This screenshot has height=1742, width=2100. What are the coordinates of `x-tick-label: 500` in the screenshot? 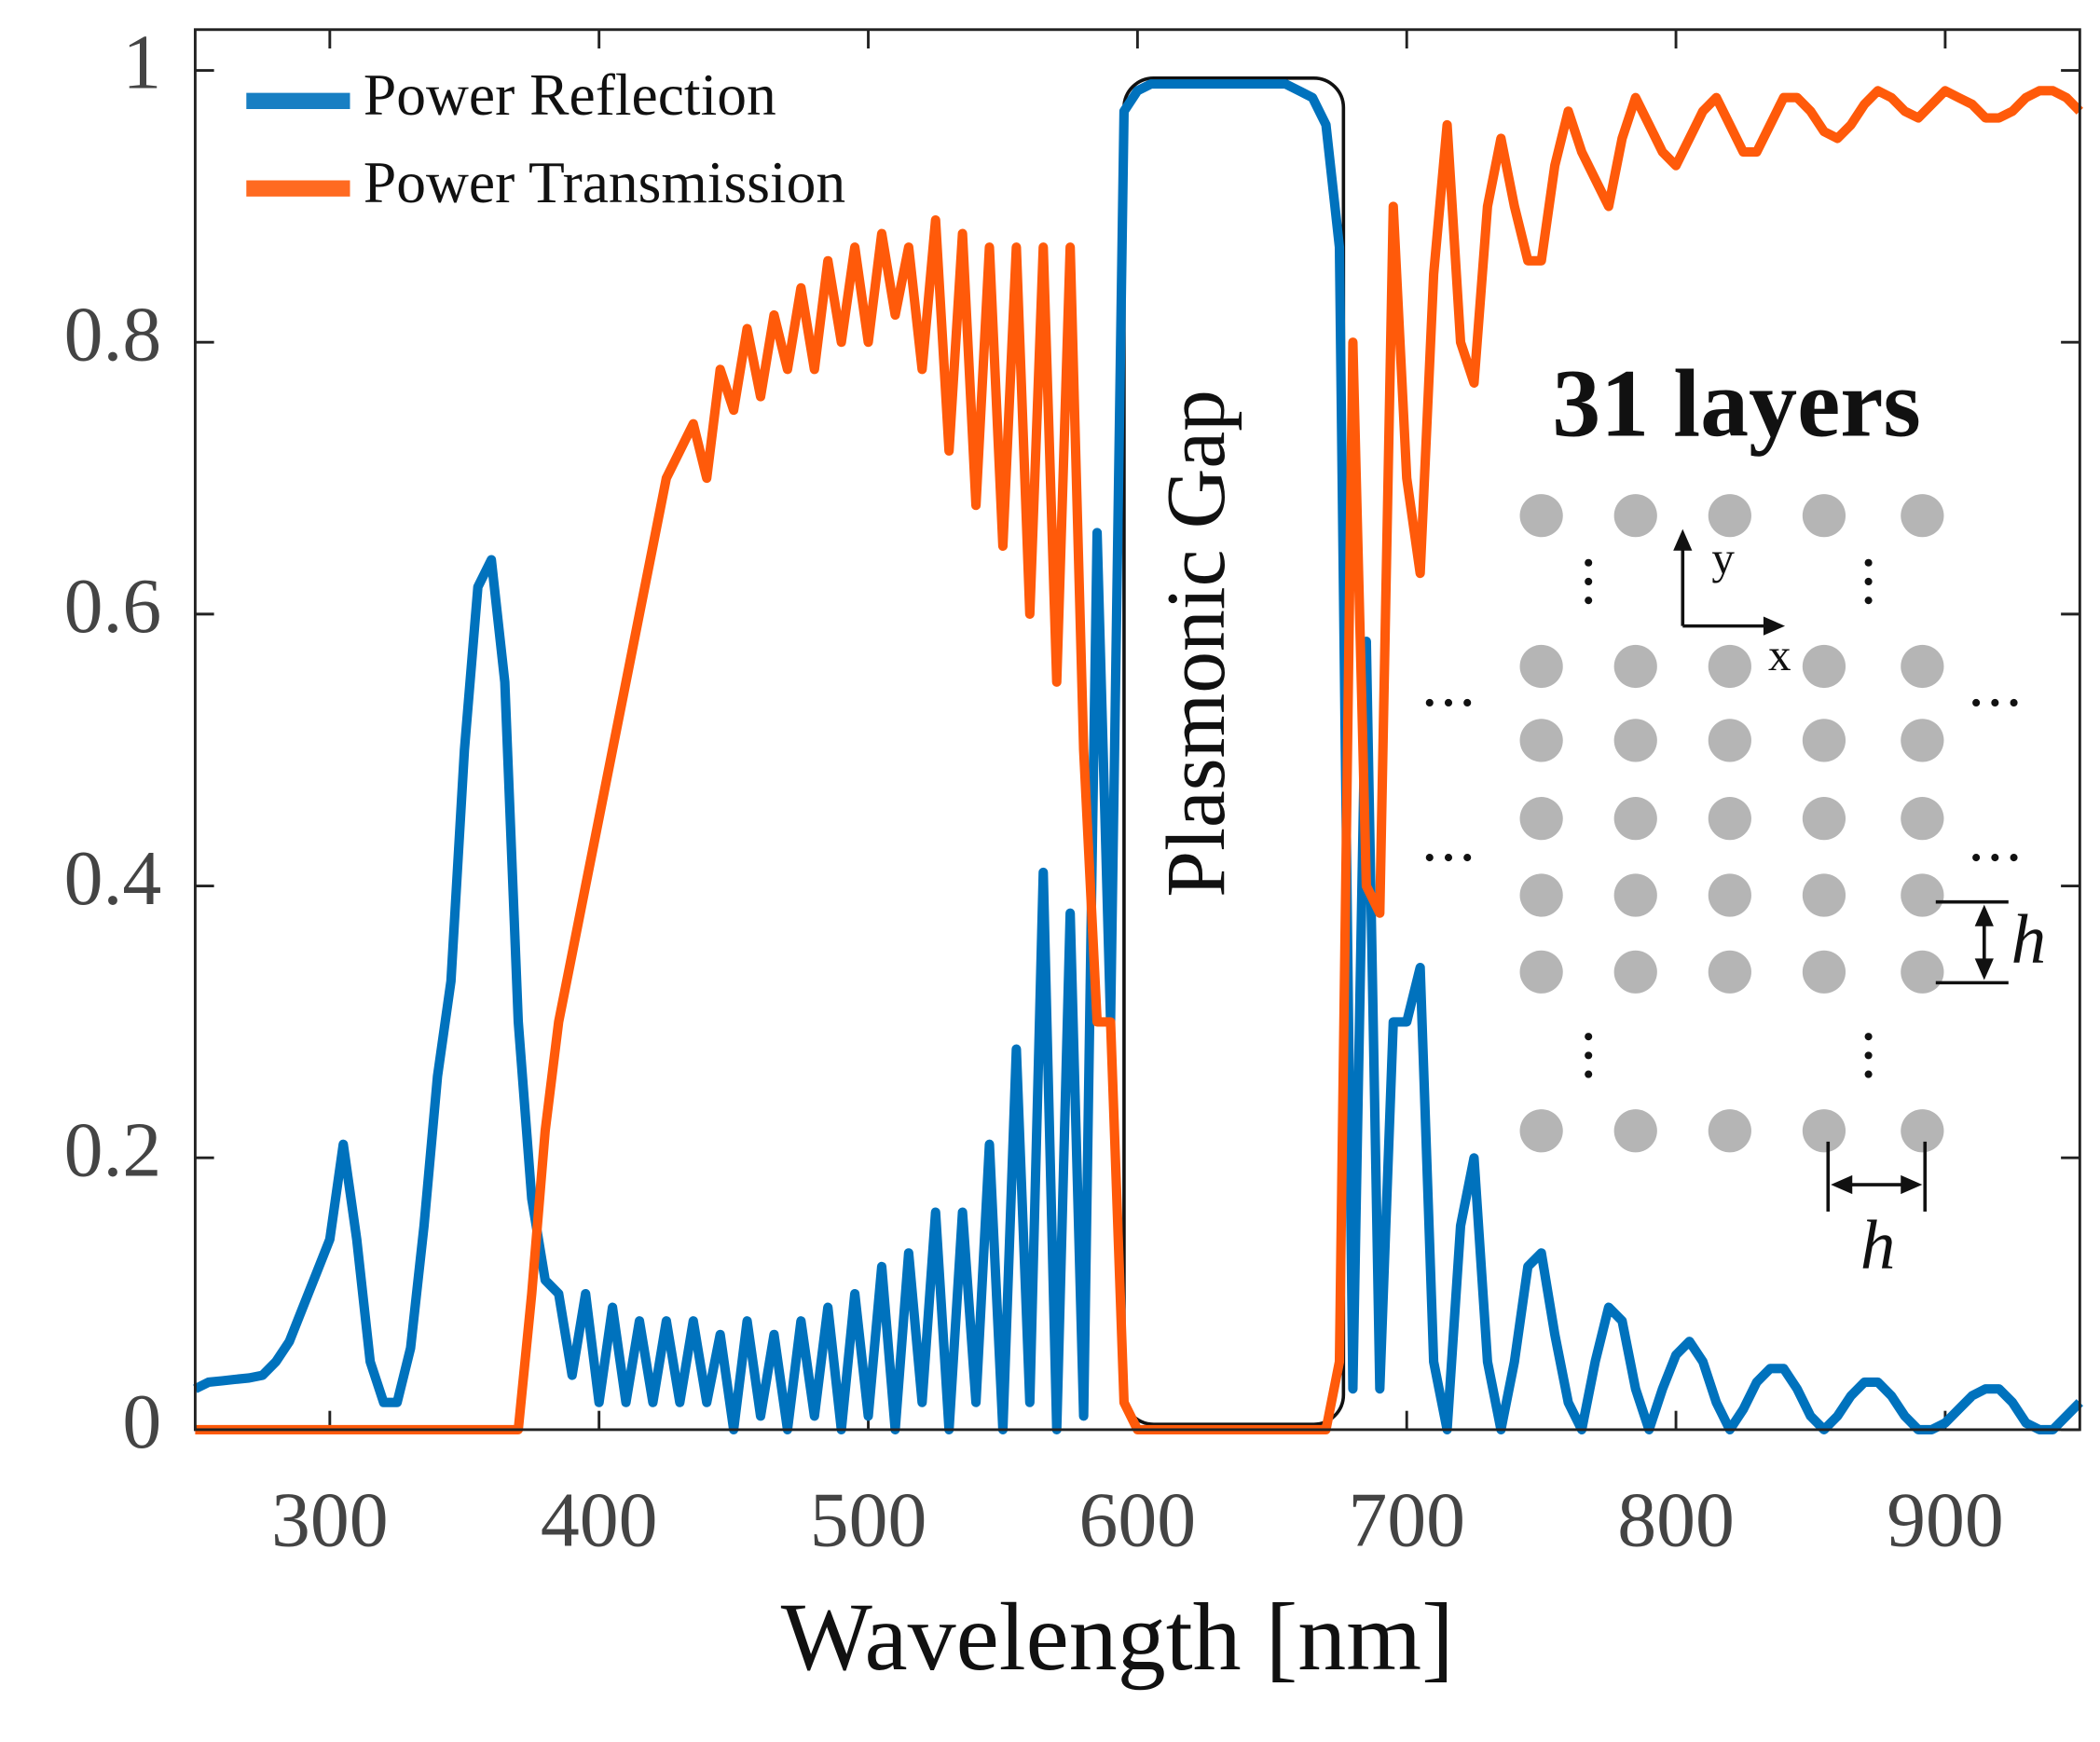 It's located at (869, 1521).